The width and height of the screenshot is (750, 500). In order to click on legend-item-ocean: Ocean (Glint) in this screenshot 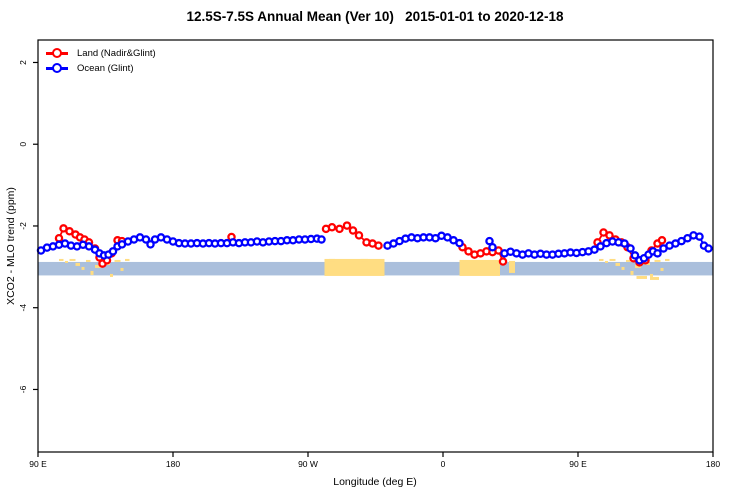, I will do `click(101, 68)`.